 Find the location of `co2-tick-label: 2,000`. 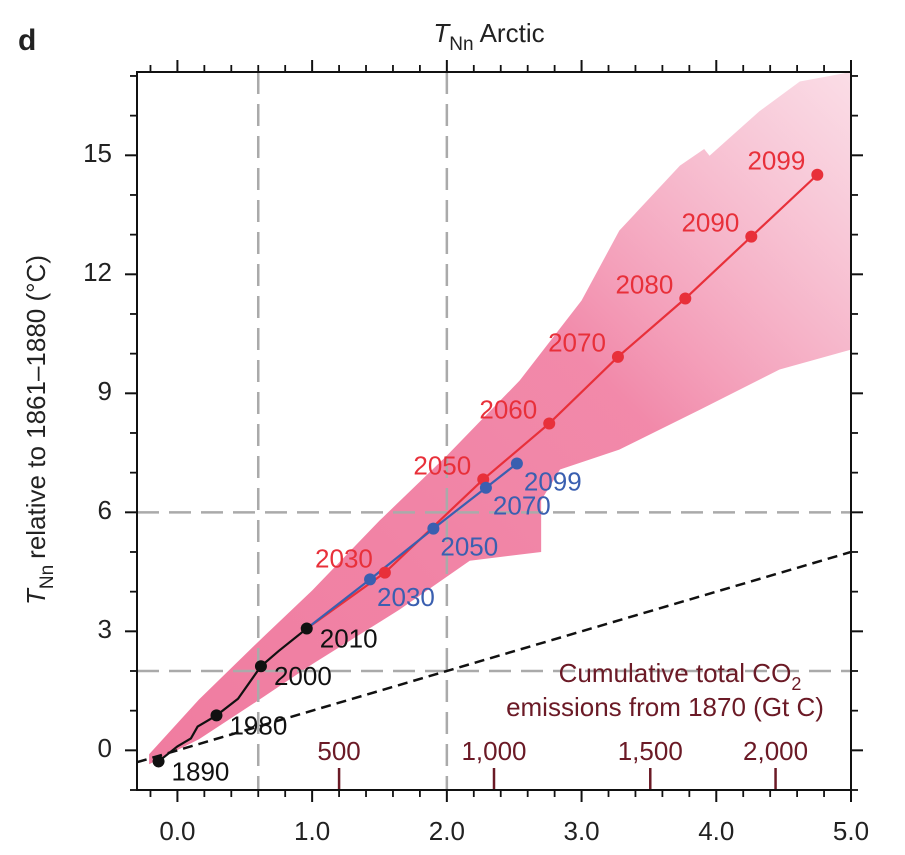

co2-tick-label: 2,000 is located at coordinates (775, 751).